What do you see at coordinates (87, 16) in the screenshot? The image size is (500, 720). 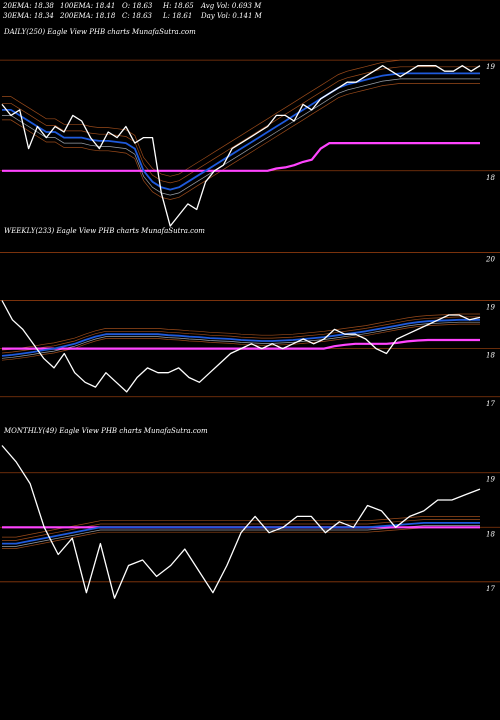 I see `stat-200ema: 200EMA: 18.18` at bounding box center [87, 16].